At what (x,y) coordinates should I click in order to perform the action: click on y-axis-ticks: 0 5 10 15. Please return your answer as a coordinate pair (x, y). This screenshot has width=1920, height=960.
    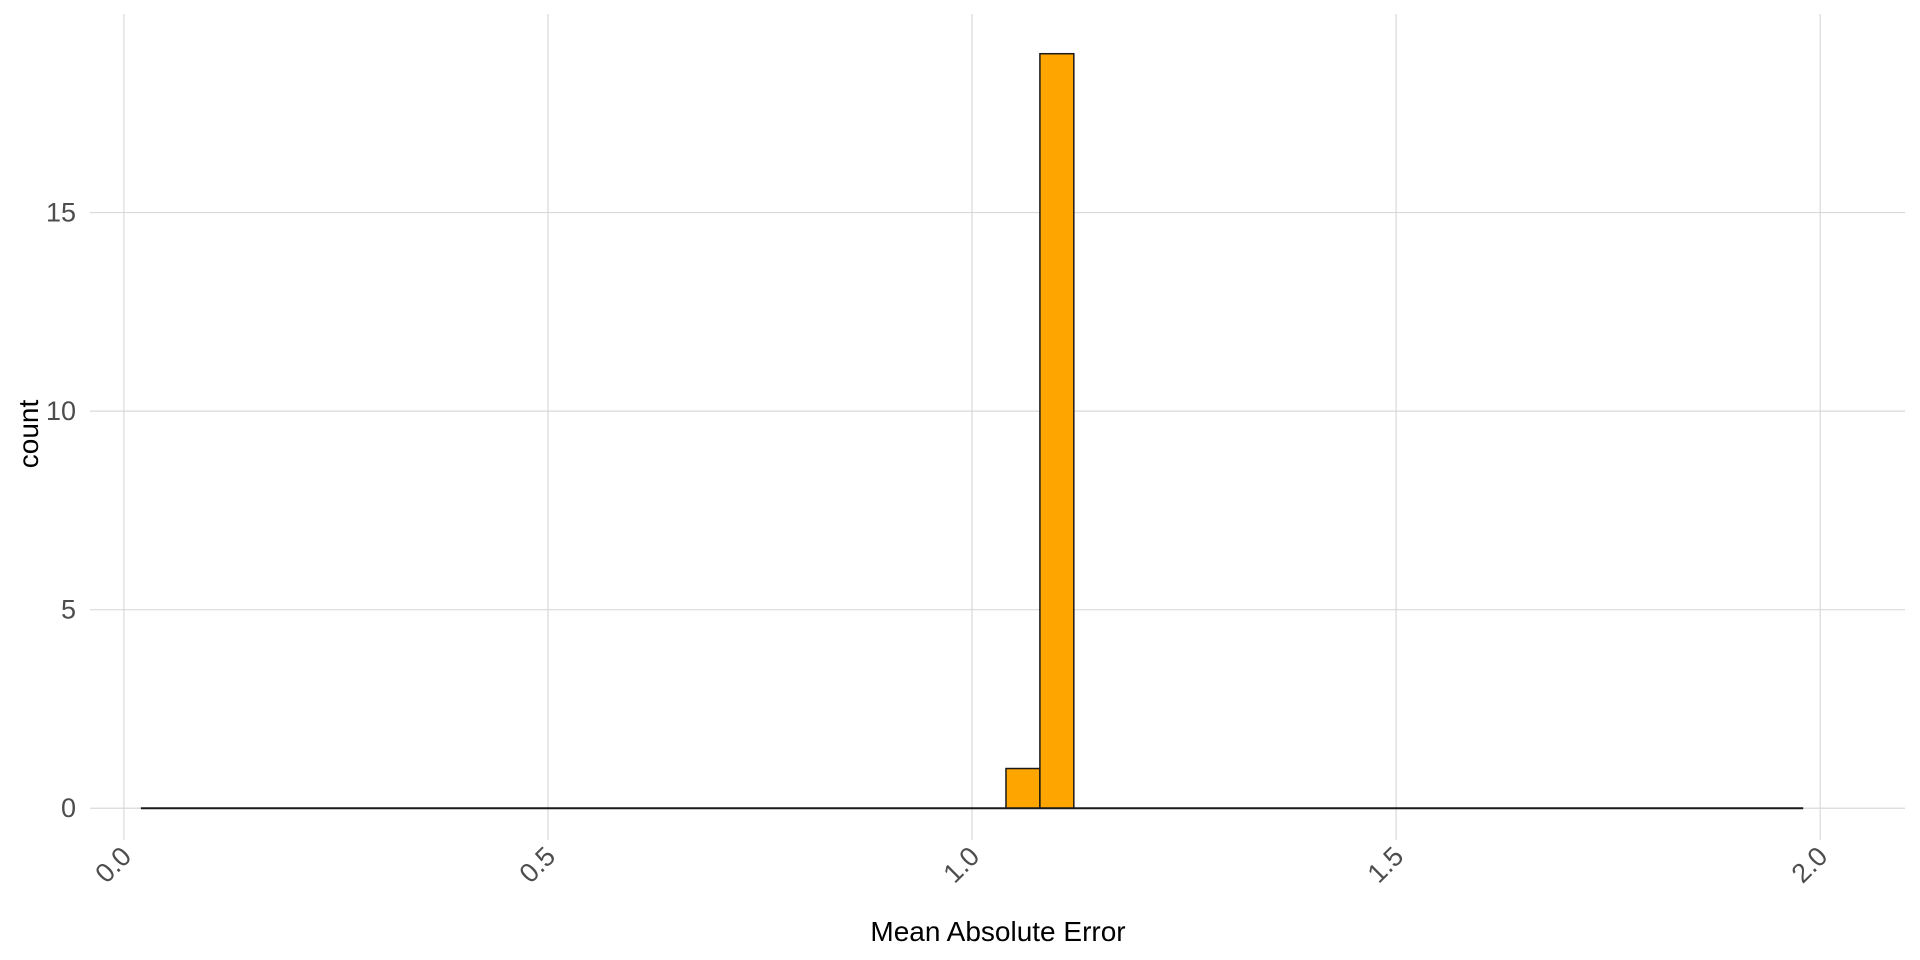
    Looking at the image, I should click on (61, 511).